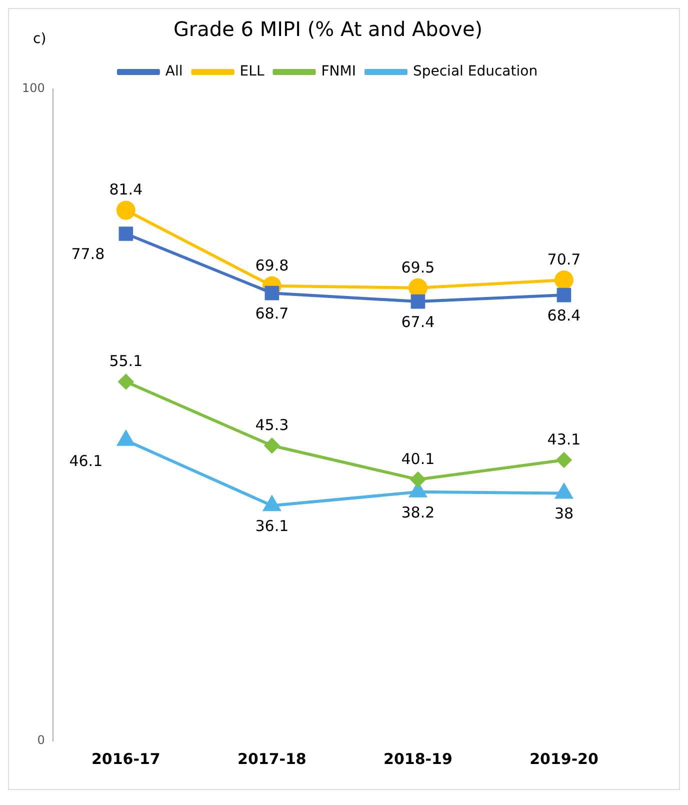 The width and height of the screenshot is (688, 805). I want to click on chart-title: Grade 6 MIPI (% At and Above), so click(328, 29).